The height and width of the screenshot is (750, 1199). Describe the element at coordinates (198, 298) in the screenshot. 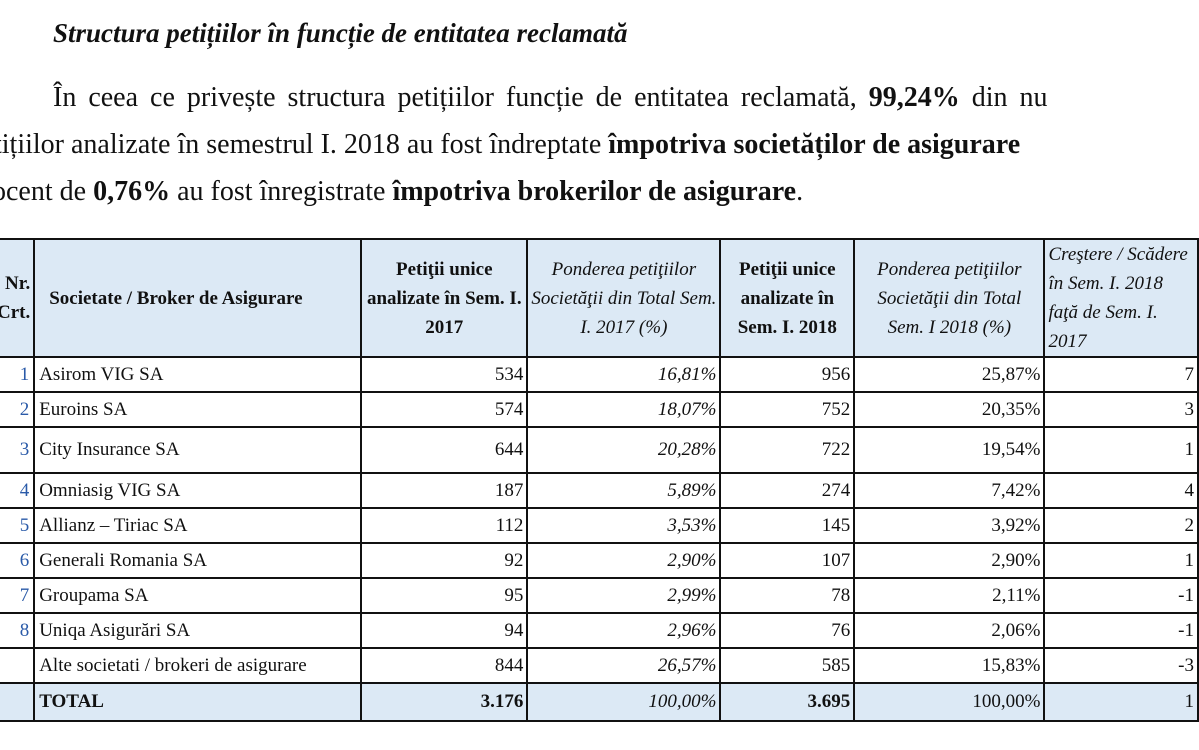

I see `header-entity: Societate / Broker de Asigurare` at that location.